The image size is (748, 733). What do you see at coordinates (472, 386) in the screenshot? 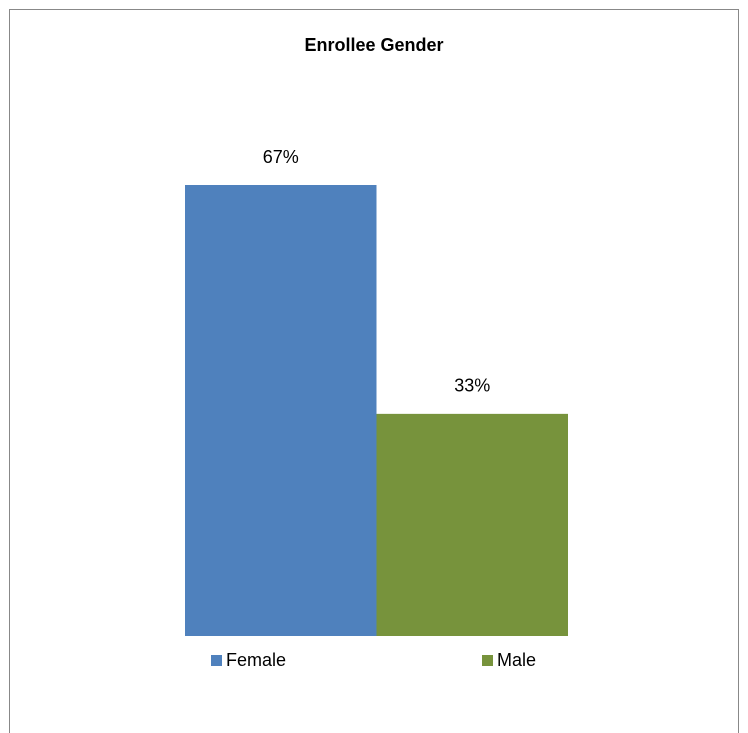
I see `data-label: 33%` at bounding box center [472, 386].